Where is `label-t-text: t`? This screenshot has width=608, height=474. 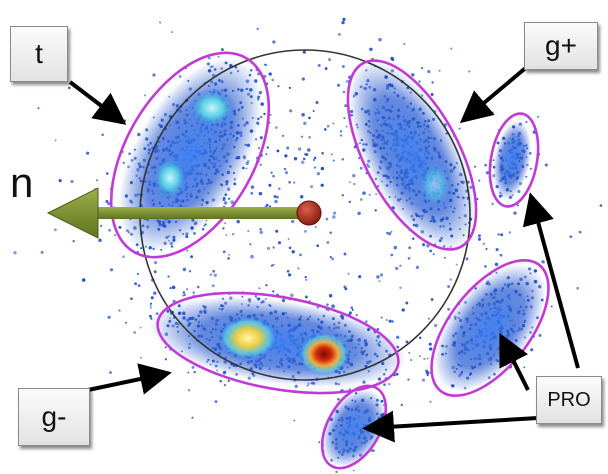 label-t-text: t is located at coordinates (39, 53).